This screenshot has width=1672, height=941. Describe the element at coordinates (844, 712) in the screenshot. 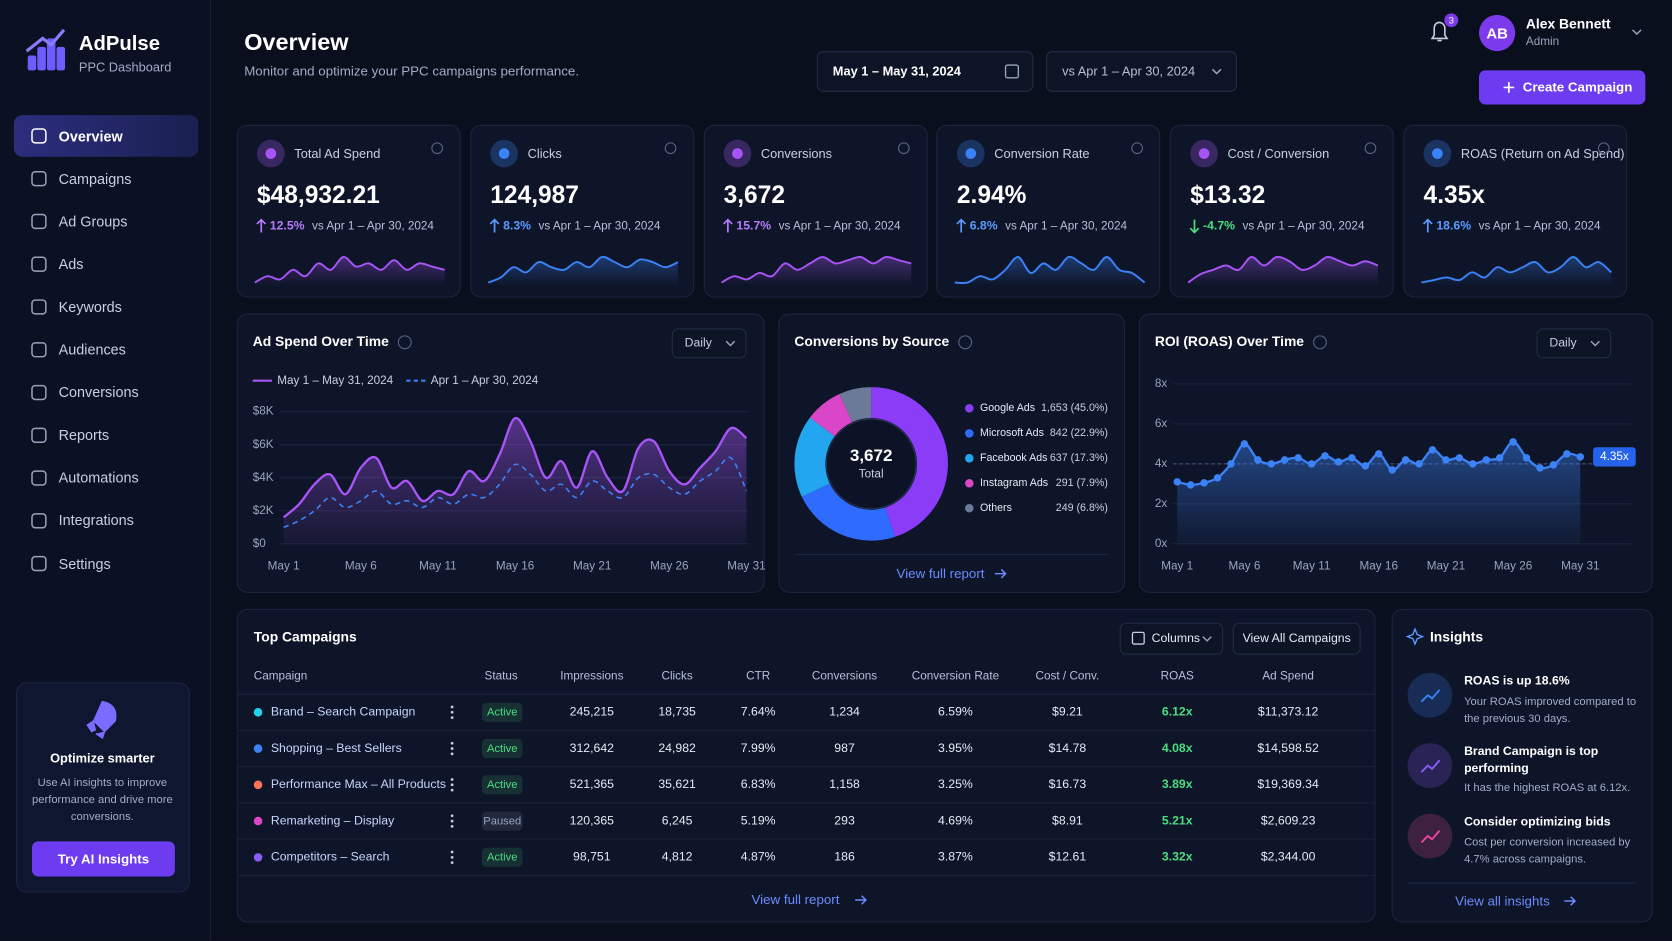

I see `table-cell: 1,234` at that location.